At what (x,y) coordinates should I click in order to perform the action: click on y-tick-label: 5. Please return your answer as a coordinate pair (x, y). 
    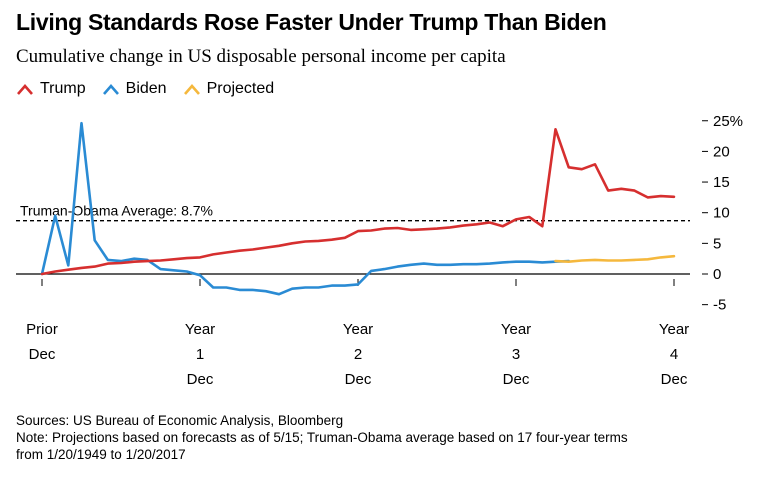
    Looking at the image, I should click on (717, 243).